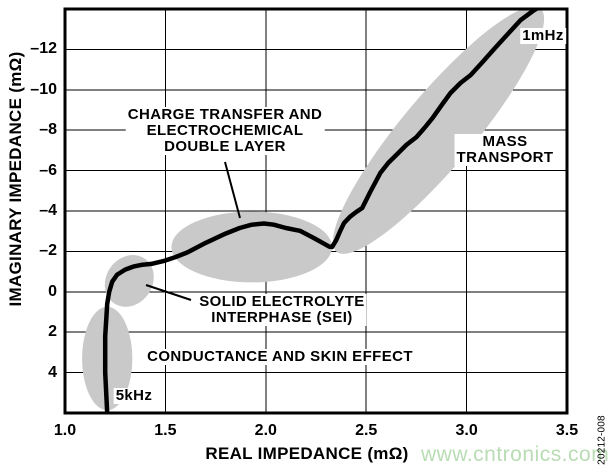 The width and height of the screenshot is (611, 470). I want to click on annotation-line: INTERPHASE (SEI), so click(282, 318).